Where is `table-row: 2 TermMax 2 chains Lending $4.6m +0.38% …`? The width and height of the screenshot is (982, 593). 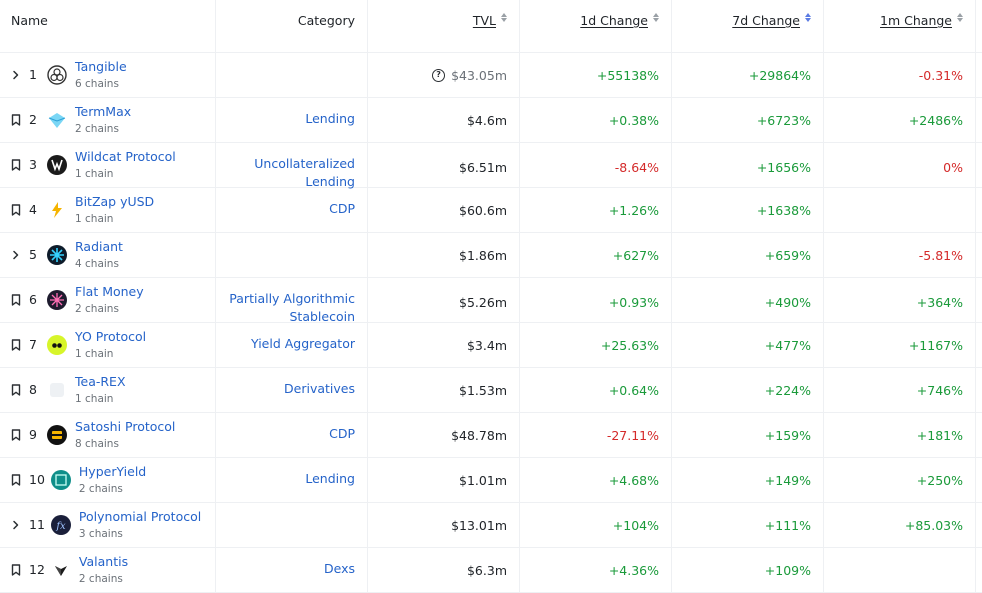 table-row: 2 TermMax 2 chains Lending $4.6m +0.38% … is located at coordinates (491, 120).